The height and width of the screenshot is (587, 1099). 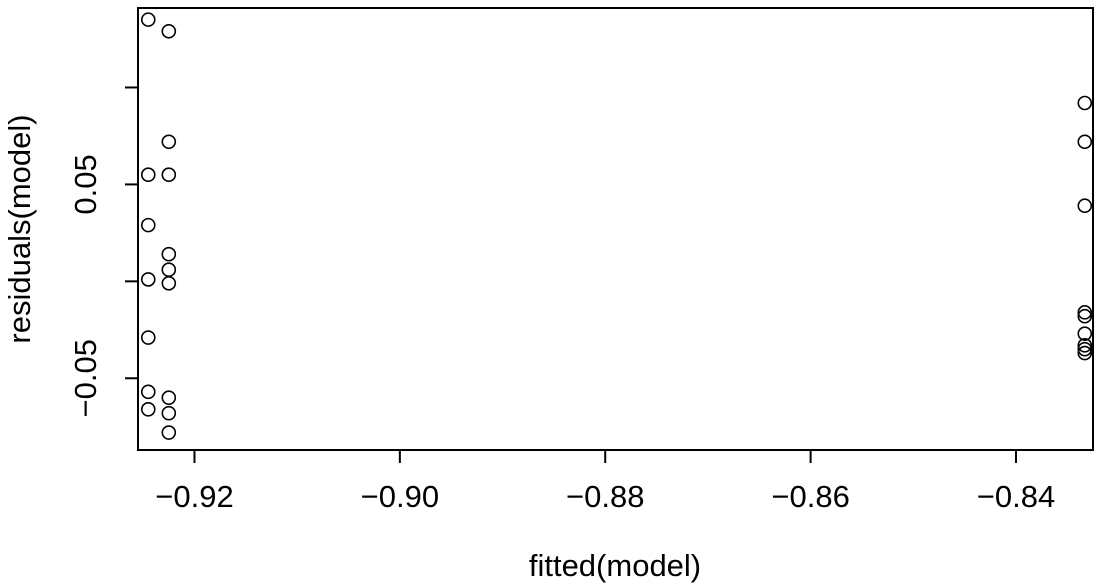 What do you see at coordinates (103, 251) in the screenshot?
I see `y-axis: −0.05 0.05` at bounding box center [103, 251].